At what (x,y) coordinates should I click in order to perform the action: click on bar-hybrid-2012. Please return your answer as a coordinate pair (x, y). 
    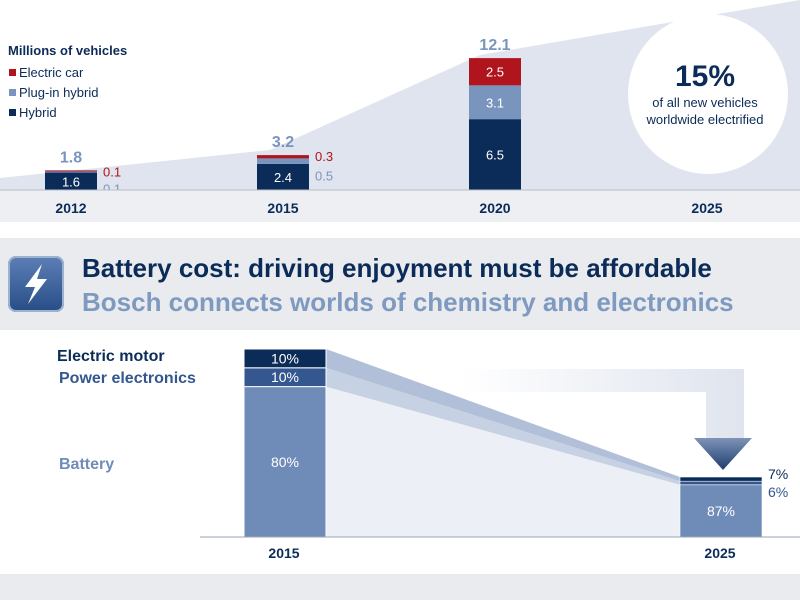
    Looking at the image, I should click on (71, 181).